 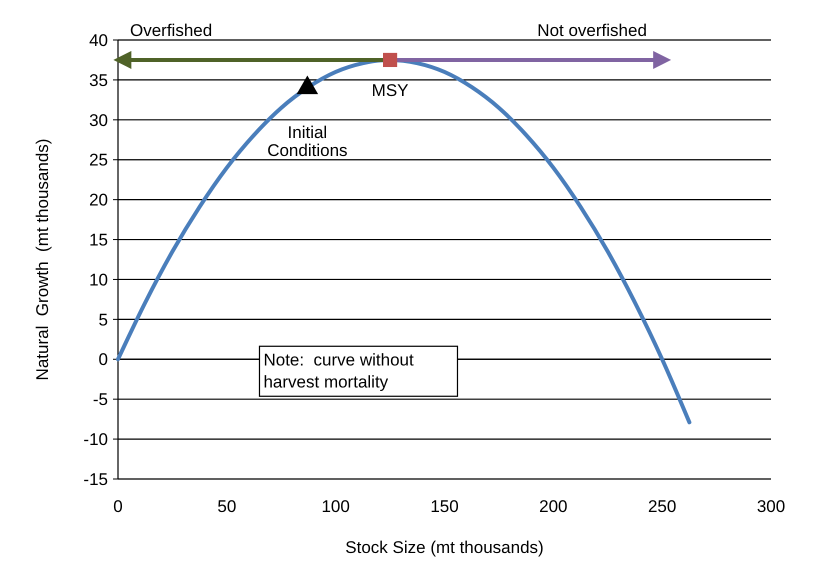 I want to click on series-label: MSY, so click(x=390, y=90).